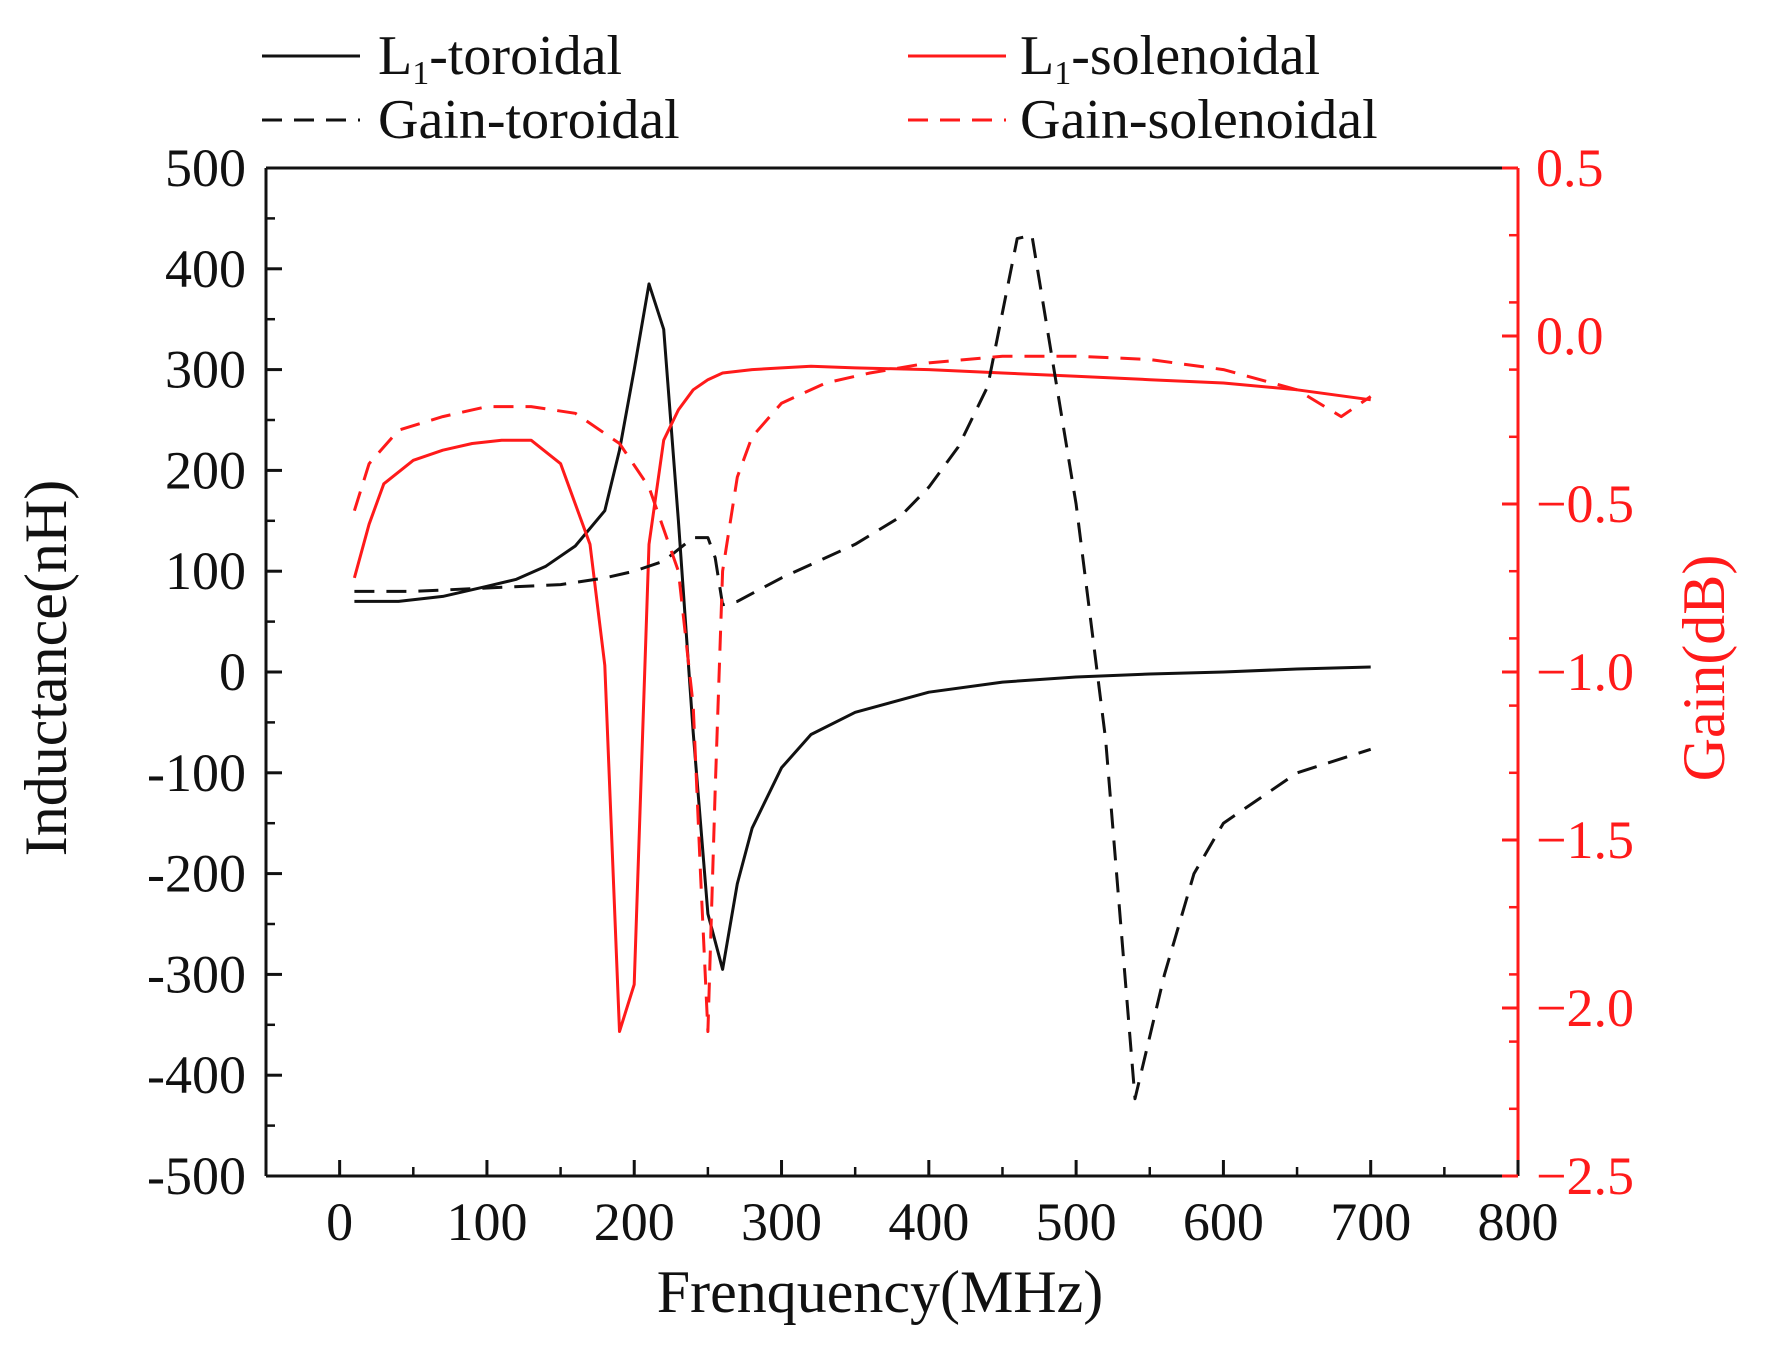  I want to click on y-left-tick-label: -200, so click(196, 874).